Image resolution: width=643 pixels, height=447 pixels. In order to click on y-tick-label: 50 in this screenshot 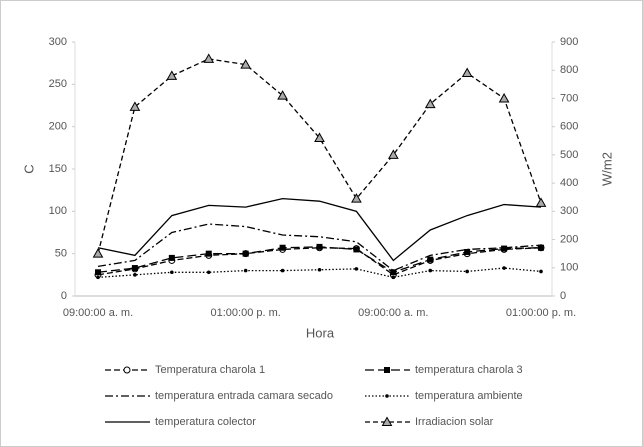, I will do `click(61, 254)`.